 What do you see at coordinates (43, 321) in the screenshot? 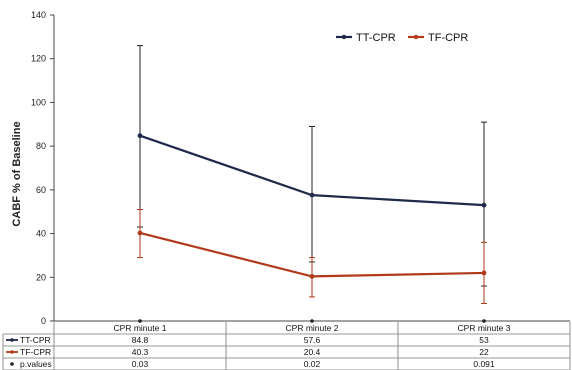
I see `y-tick-label: 0` at bounding box center [43, 321].